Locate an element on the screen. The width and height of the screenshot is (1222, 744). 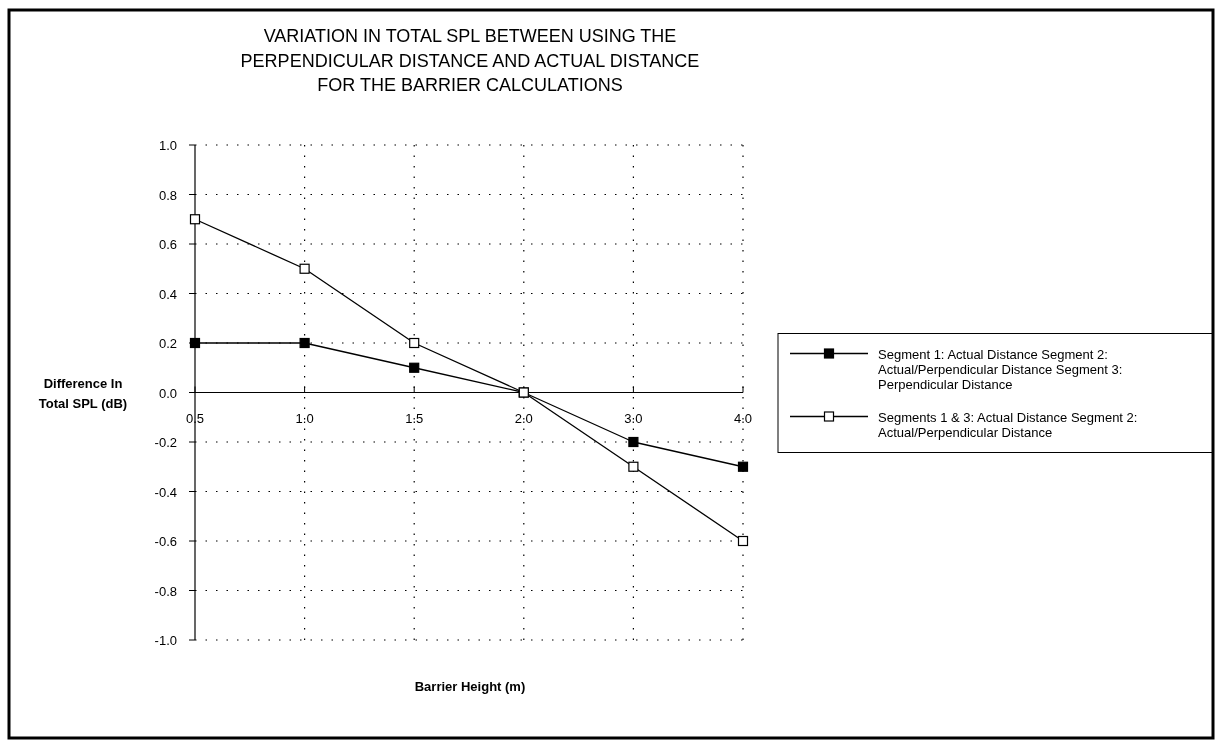
x-tick-label: 4.0 is located at coordinates (743, 418).